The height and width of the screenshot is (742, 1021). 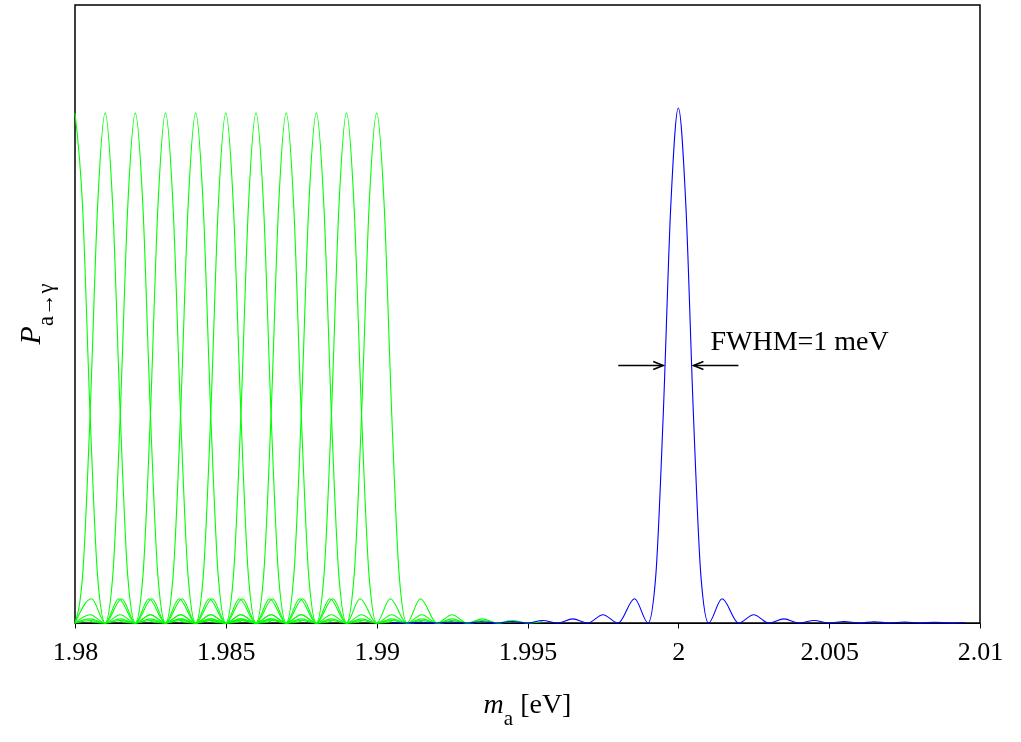 I want to click on x-tick-label: 1.99, so click(x=377, y=651).